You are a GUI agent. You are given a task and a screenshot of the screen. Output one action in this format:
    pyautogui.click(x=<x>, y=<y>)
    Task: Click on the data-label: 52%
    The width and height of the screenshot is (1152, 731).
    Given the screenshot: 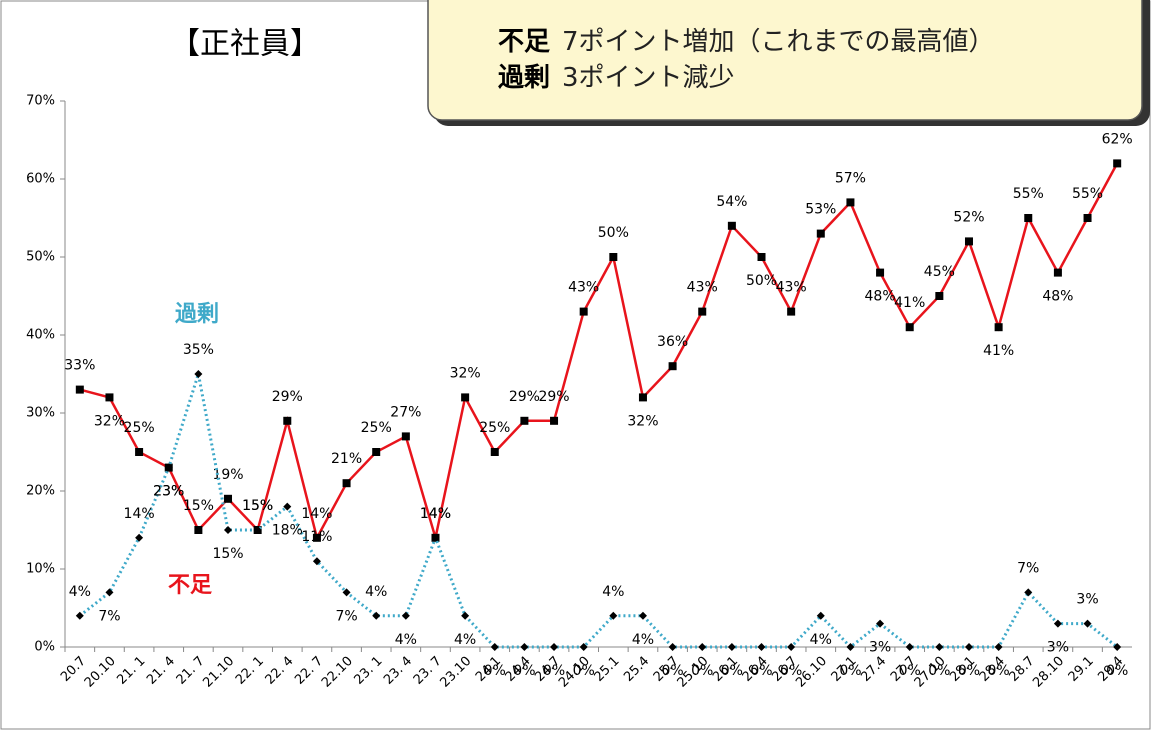 What is the action you would take?
    pyautogui.click(x=968, y=217)
    